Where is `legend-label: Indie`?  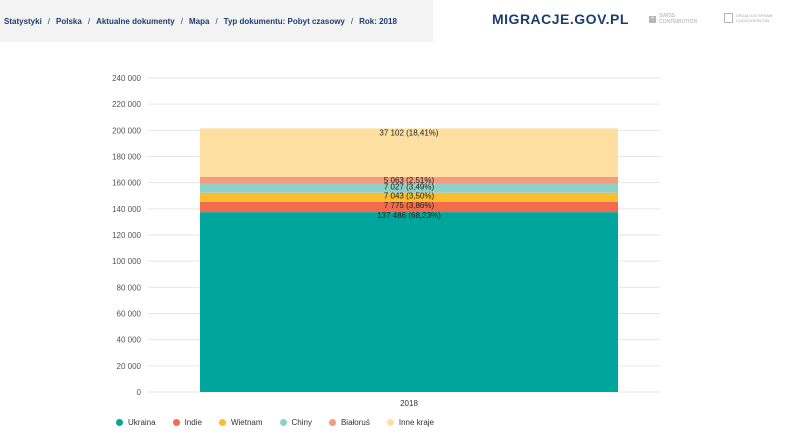 legend-label: Indie is located at coordinates (193, 422).